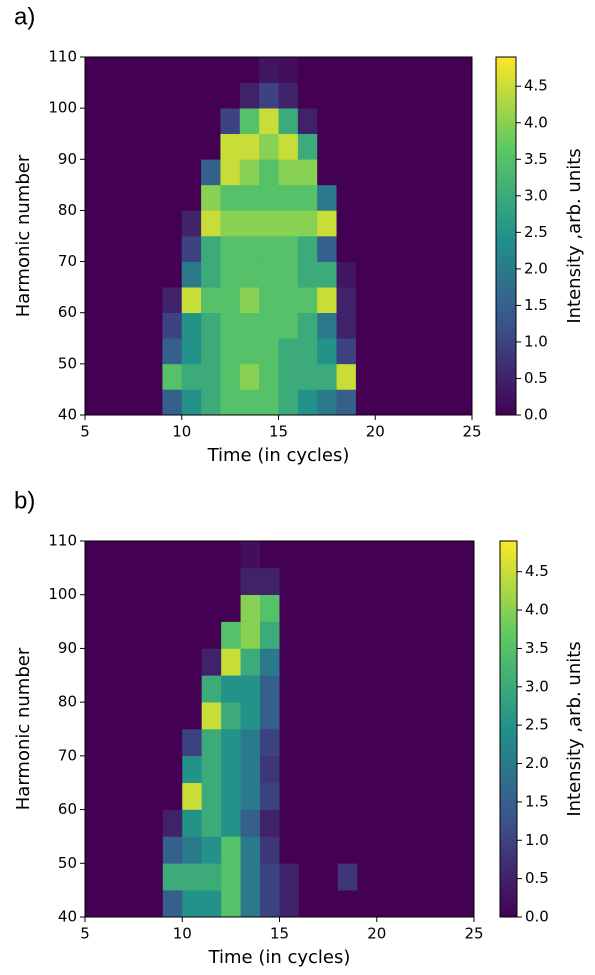 The image size is (595, 975). I want to click on x-tick-label: 20, so click(375, 432).